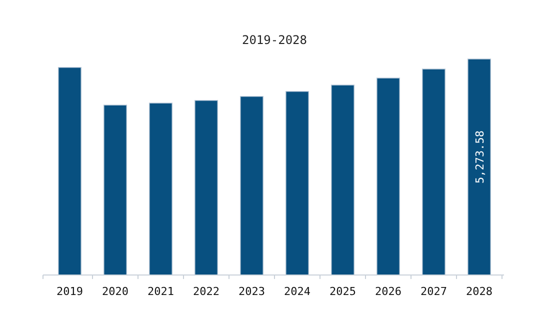  I want to click on x-tick-label: 2026, so click(388, 291).